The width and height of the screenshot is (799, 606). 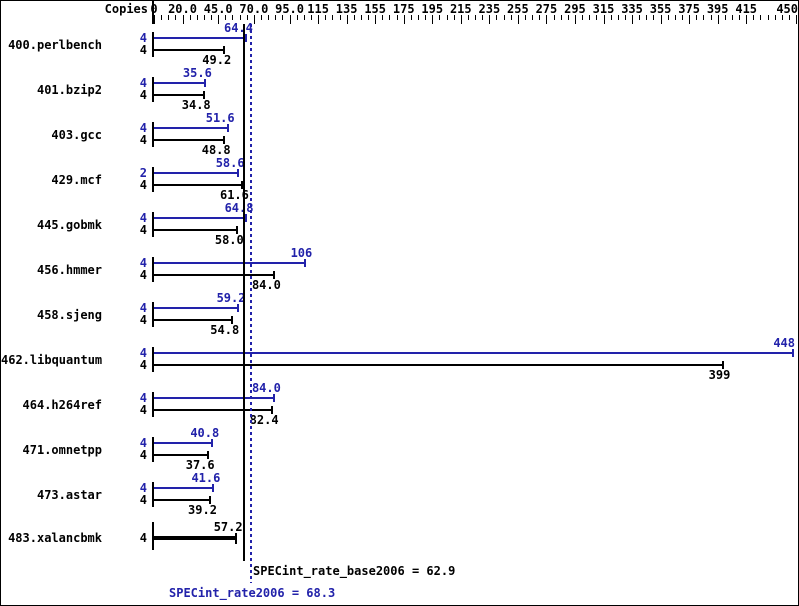 I want to click on axis-tick-label: 195, so click(x=432, y=9).